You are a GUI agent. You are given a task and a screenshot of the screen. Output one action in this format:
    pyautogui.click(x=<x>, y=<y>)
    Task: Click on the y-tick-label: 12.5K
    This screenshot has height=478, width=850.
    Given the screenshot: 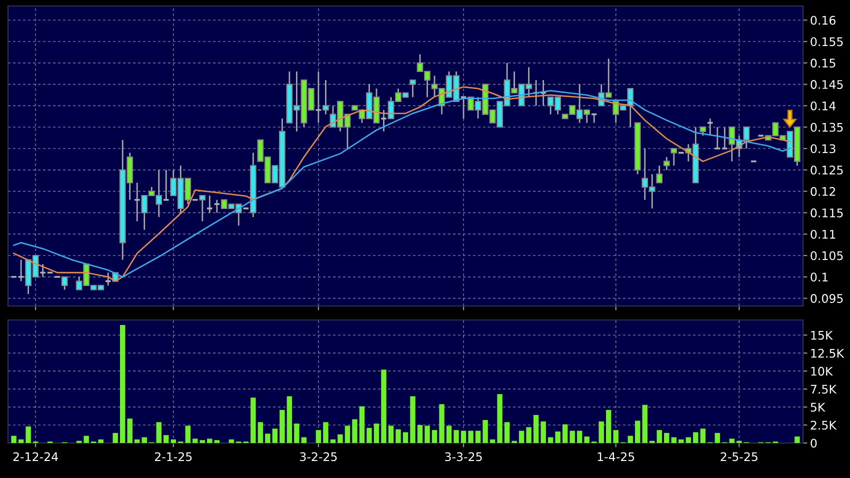 What is the action you would take?
    pyautogui.click(x=827, y=353)
    